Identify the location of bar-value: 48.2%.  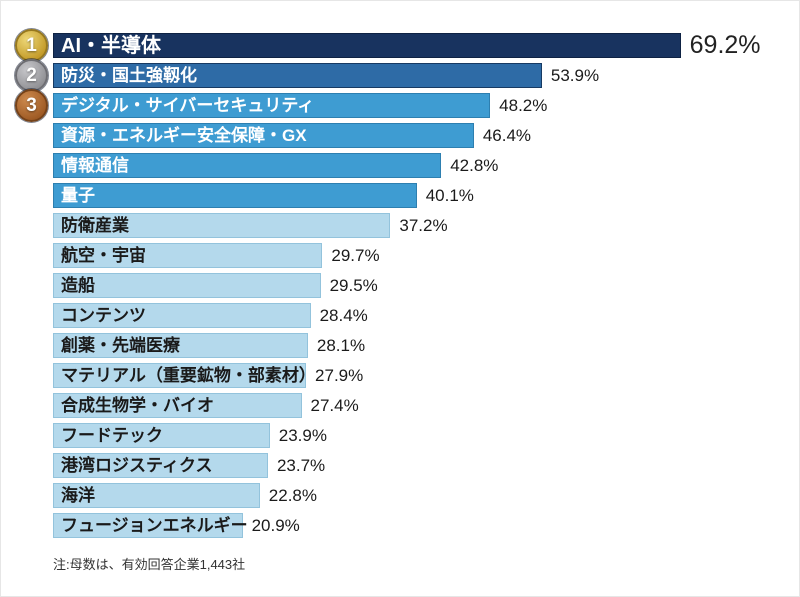
(523, 105).